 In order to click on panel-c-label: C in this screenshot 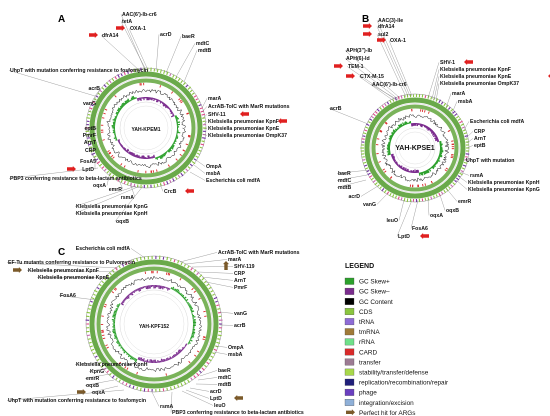, I will do `click(61, 252)`.